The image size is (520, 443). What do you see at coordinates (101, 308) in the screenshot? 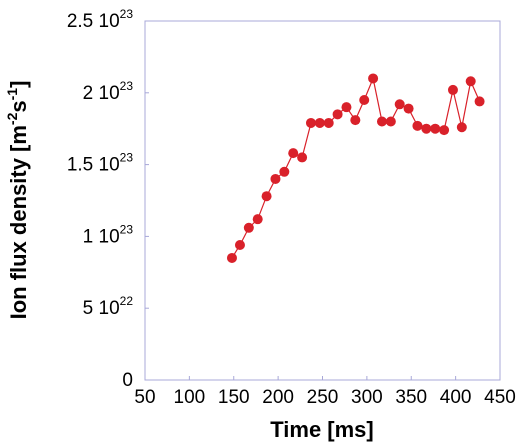
I see `y-tick-mantissa-1: 5 10` at bounding box center [101, 308].